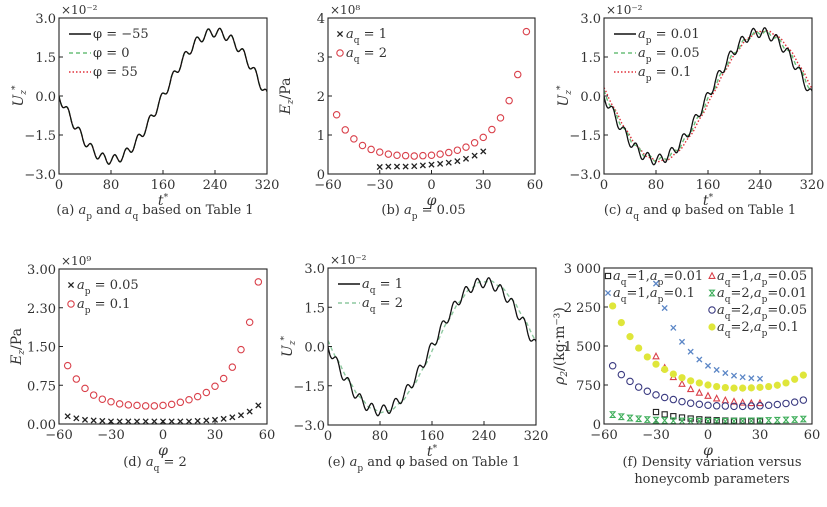  Describe the element at coordinates (582, 308) in the screenshot. I see `y-tick-label: 2 250` at that location.